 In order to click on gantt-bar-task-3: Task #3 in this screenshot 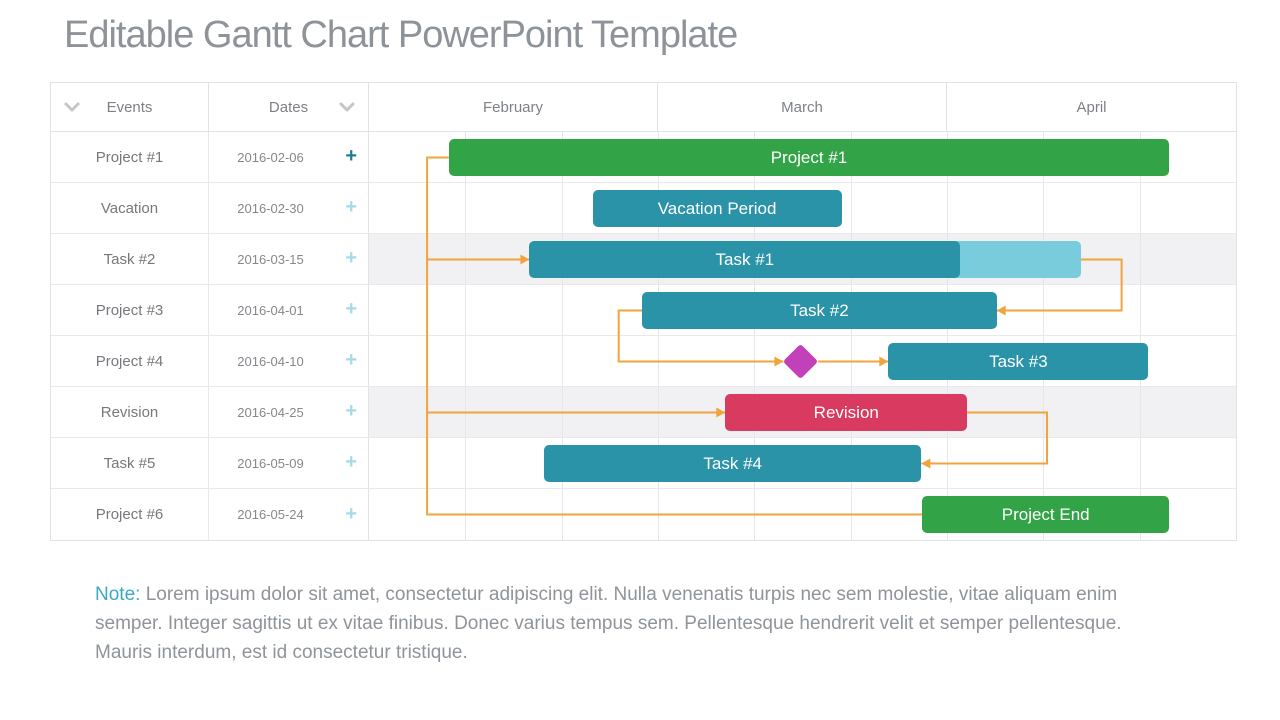, I will do `click(1018, 361)`.